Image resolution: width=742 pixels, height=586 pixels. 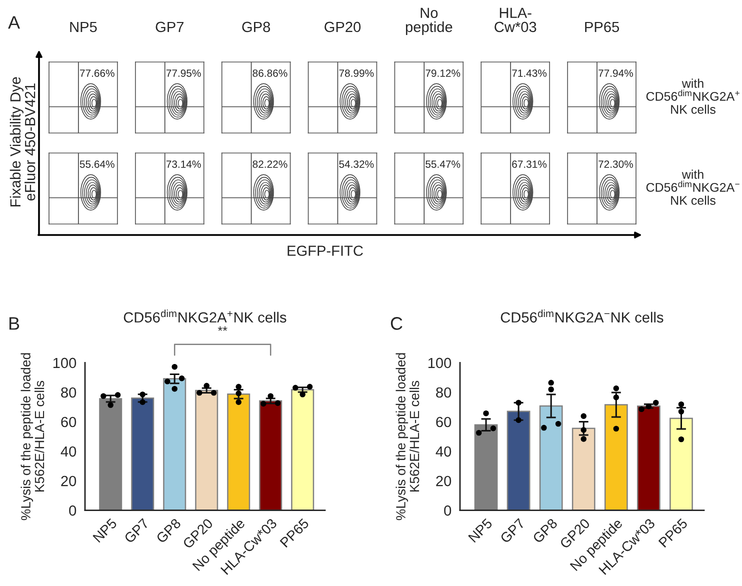 What do you see at coordinates (170, 27) in the screenshot?
I see `category-label: GP7` at bounding box center [170, 27].